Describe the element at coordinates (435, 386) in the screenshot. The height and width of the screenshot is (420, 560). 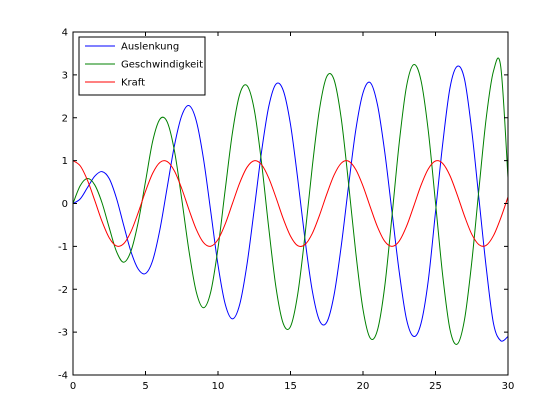
I see `x-tick-label: 25` at that location.